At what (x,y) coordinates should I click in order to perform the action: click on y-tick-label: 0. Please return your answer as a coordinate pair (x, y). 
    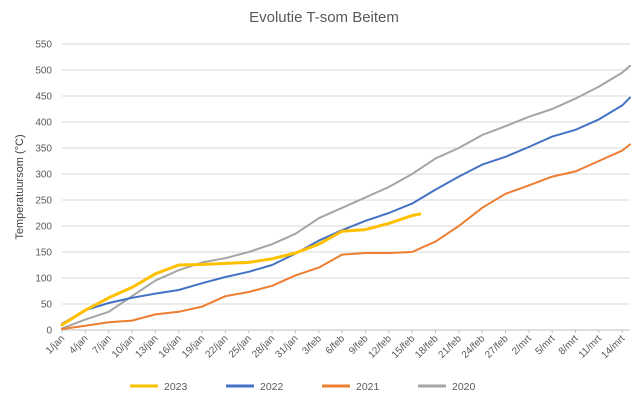
    Looking at the image, I should click on (49, 331).